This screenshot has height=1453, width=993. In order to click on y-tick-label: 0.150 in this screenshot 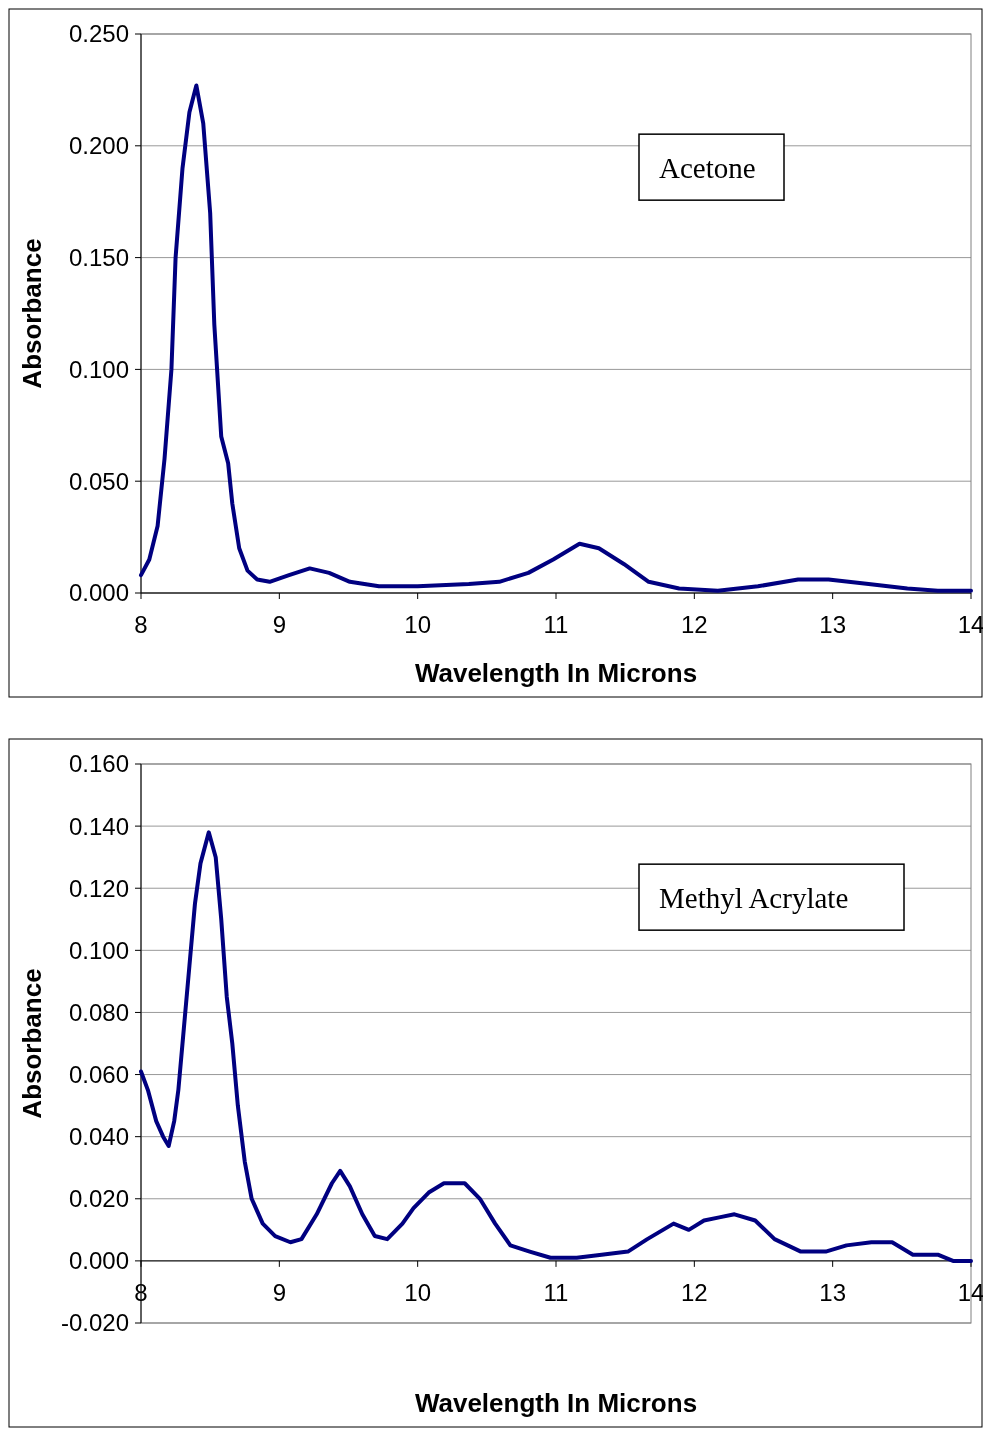, I will do `click(98, 257)`.